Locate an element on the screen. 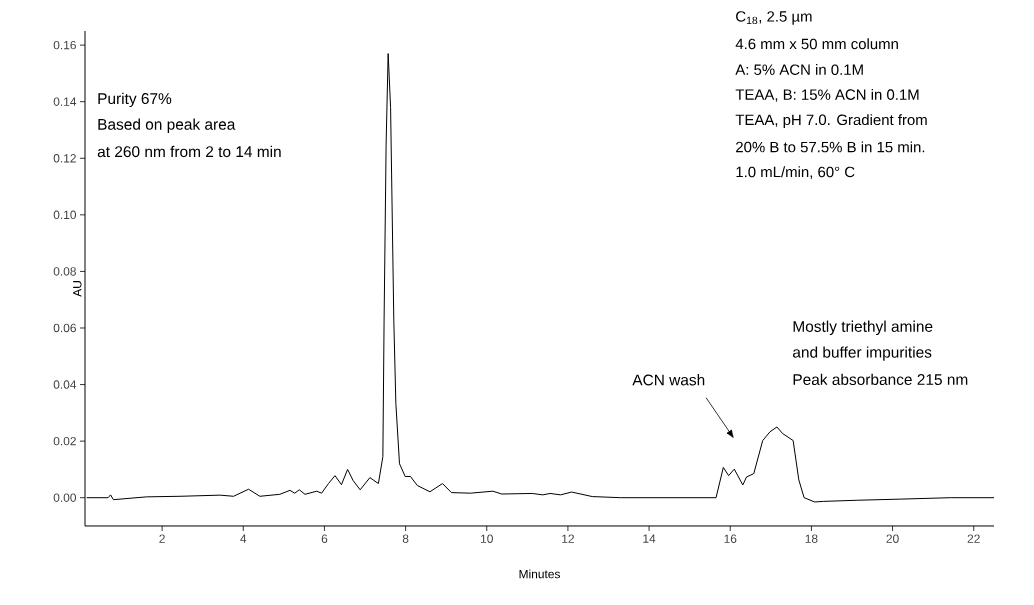 This screenshot has height=605, width=1034. y-axis-title: AU is located at coordinates (77, 289).